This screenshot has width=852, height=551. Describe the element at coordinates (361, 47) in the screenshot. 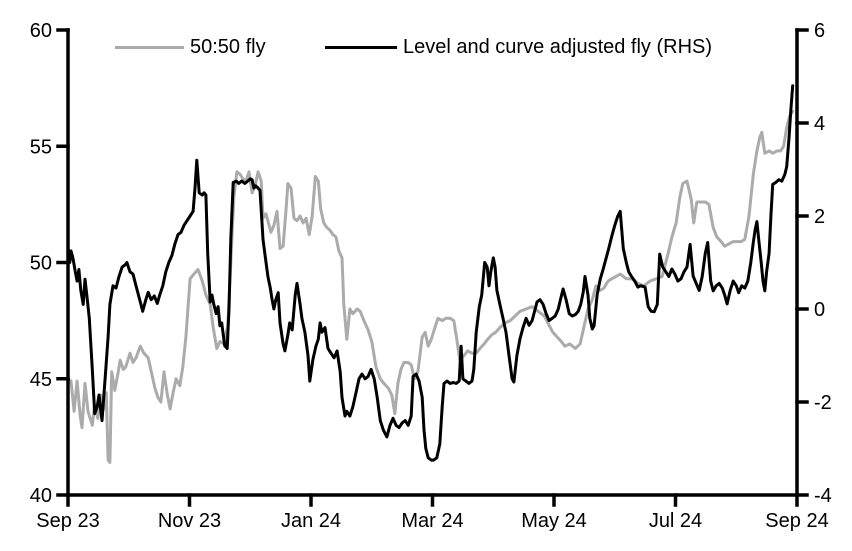

I see `legend-swatch-black-line` at that location.